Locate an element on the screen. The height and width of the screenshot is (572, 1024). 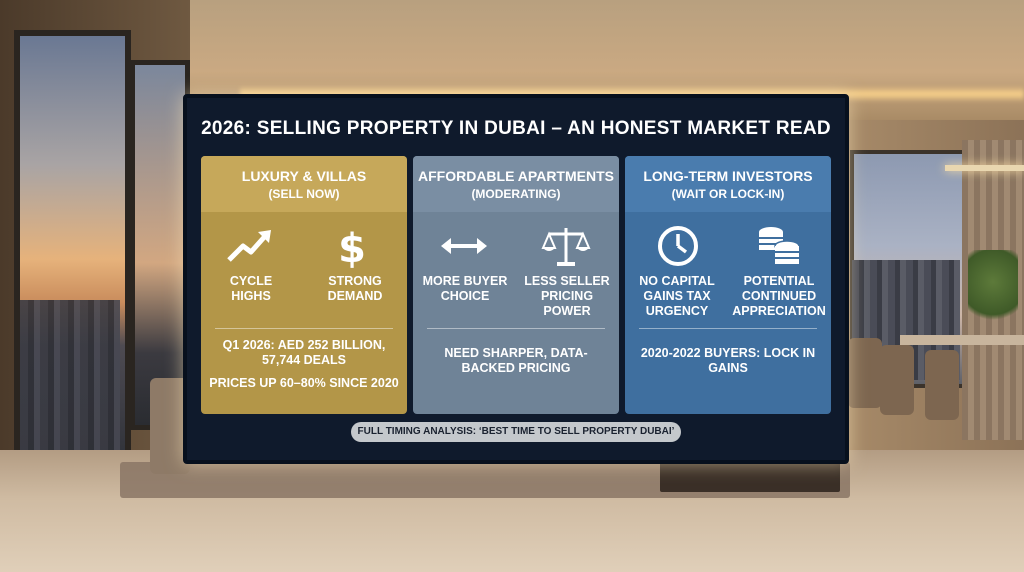
panel-note: 2020-2022 BUYERS: LOCK IN GAINS is located at coordinates (728, 360).